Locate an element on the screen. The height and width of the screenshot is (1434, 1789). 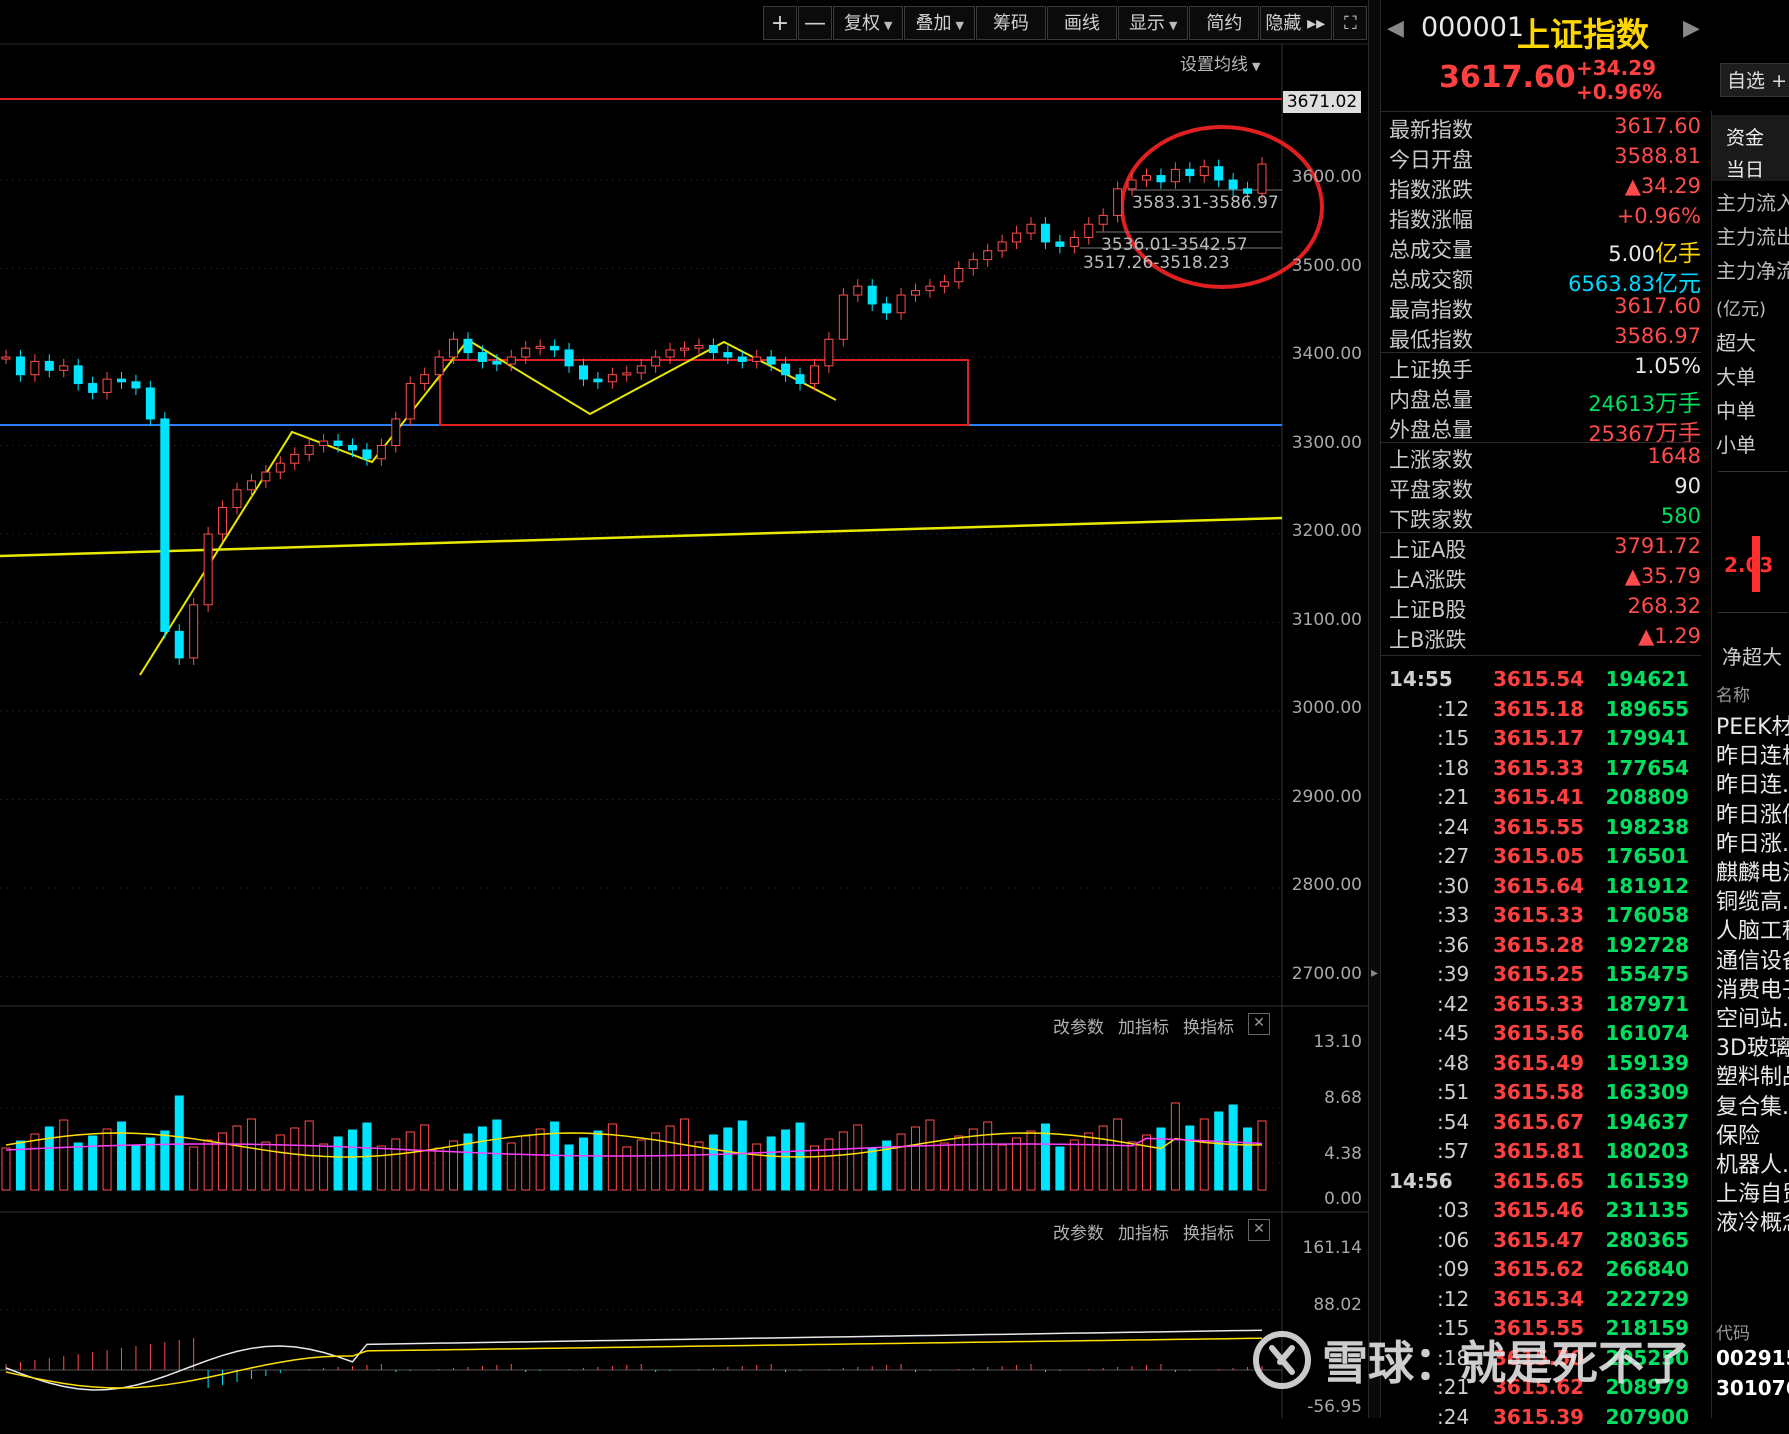
ind1-jiazhibiao-link: 加指标 is located at coordinates (1143, 1028).